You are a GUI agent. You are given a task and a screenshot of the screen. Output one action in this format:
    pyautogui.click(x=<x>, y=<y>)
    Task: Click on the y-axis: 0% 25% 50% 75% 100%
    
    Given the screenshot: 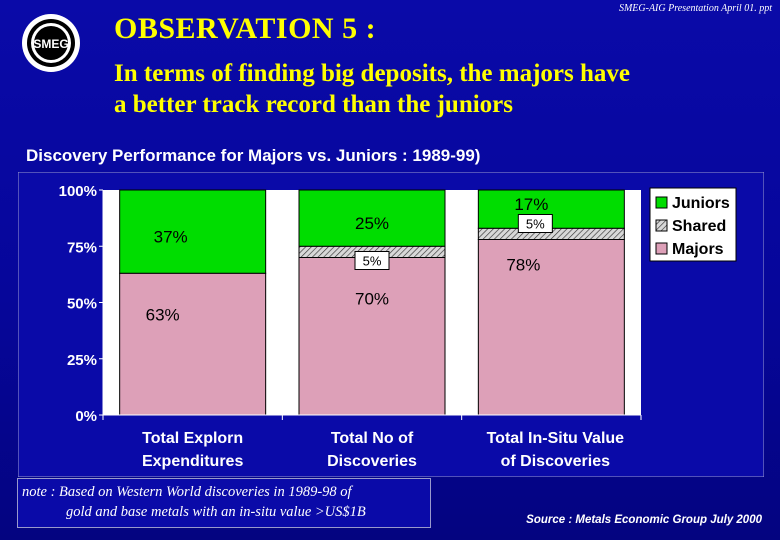 What is the action you would take?
    pyautogui.click(x=81, y=304)
    